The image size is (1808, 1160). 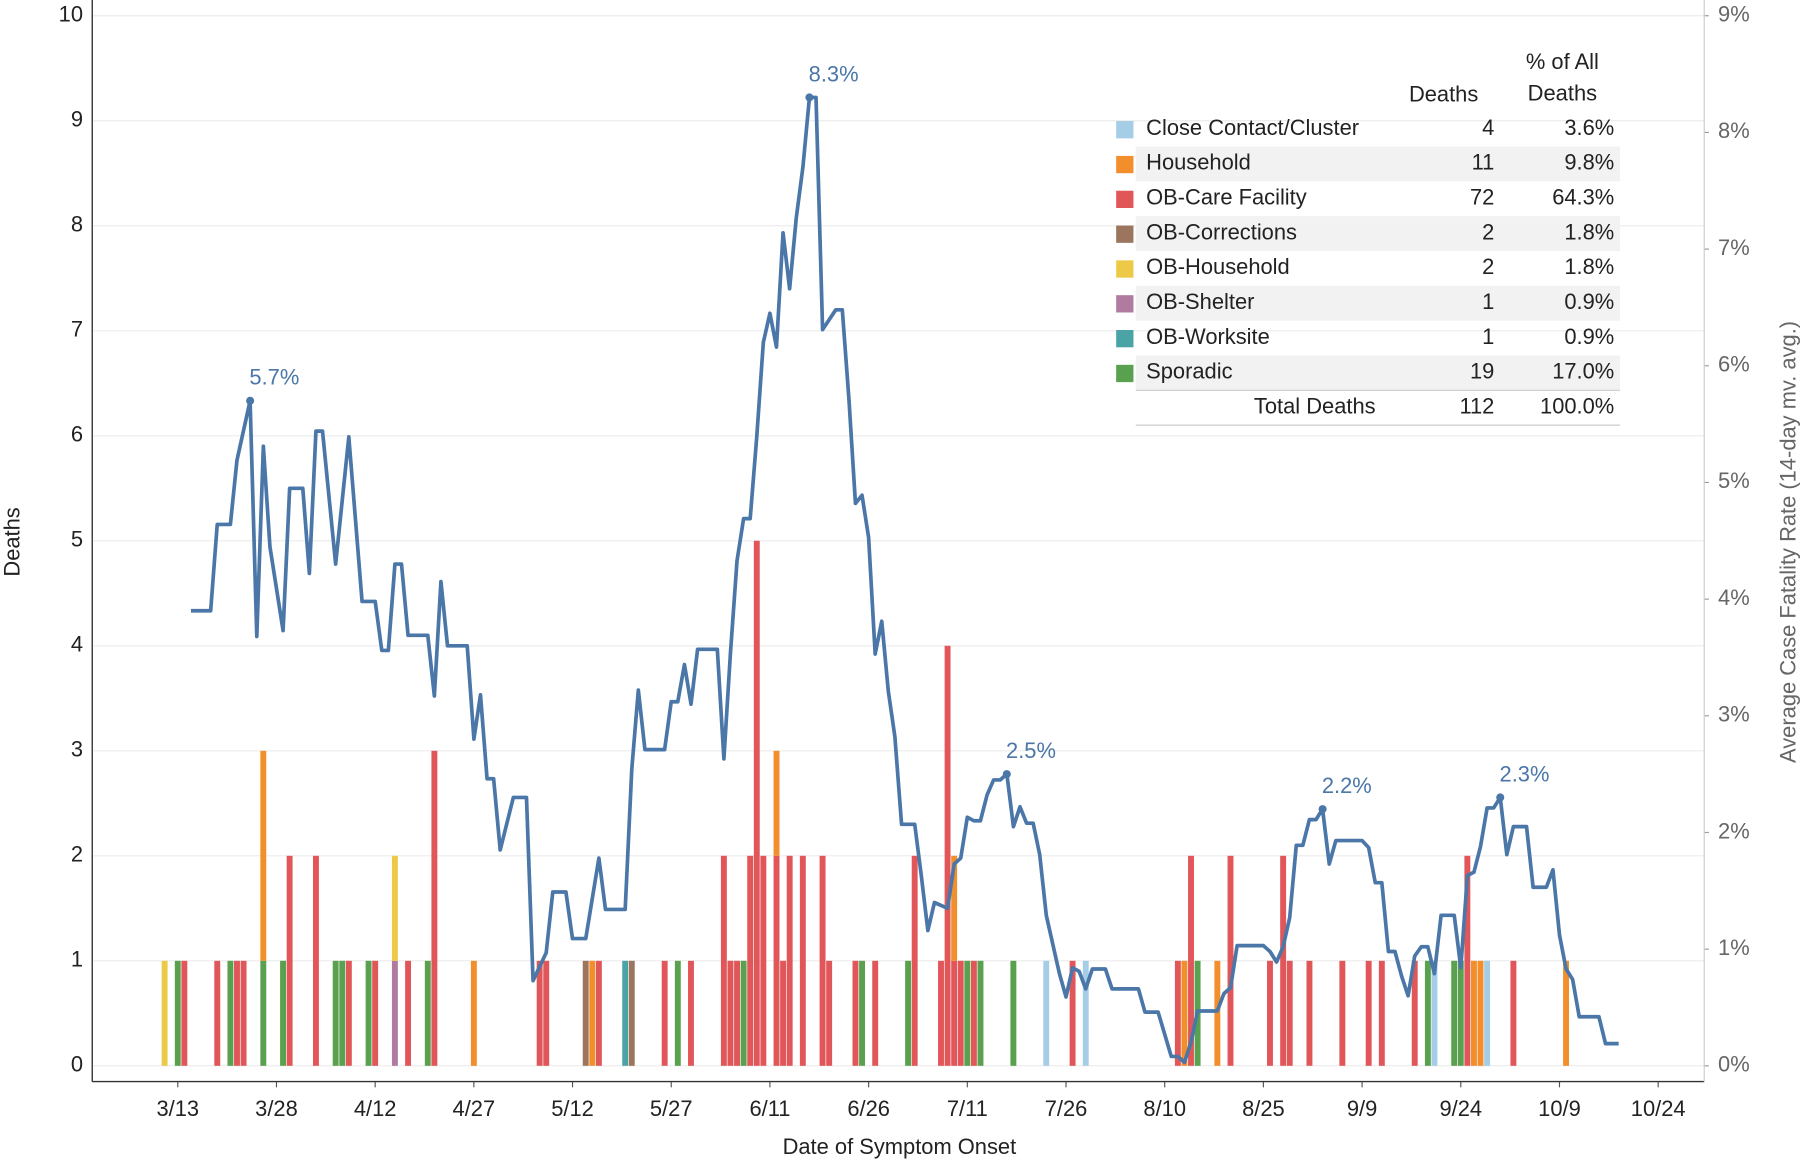 What do you see at coordinates (375, 1108) in the screenshot?
I see `x-tick-label: 4/12` at bounding box center [375, 1108].